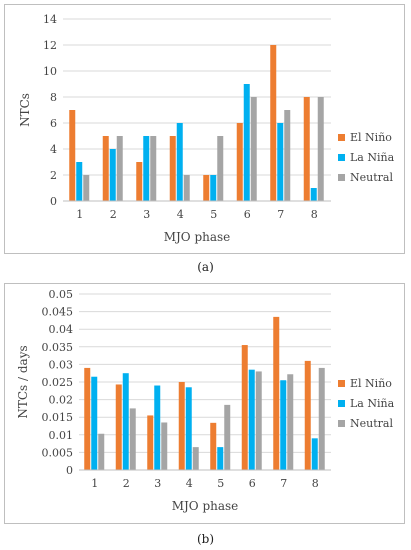  What do you see at coordinates (205, 539) in the screenshot?
I see `panel-label-b: (b)` at bounding box center [205, 539].